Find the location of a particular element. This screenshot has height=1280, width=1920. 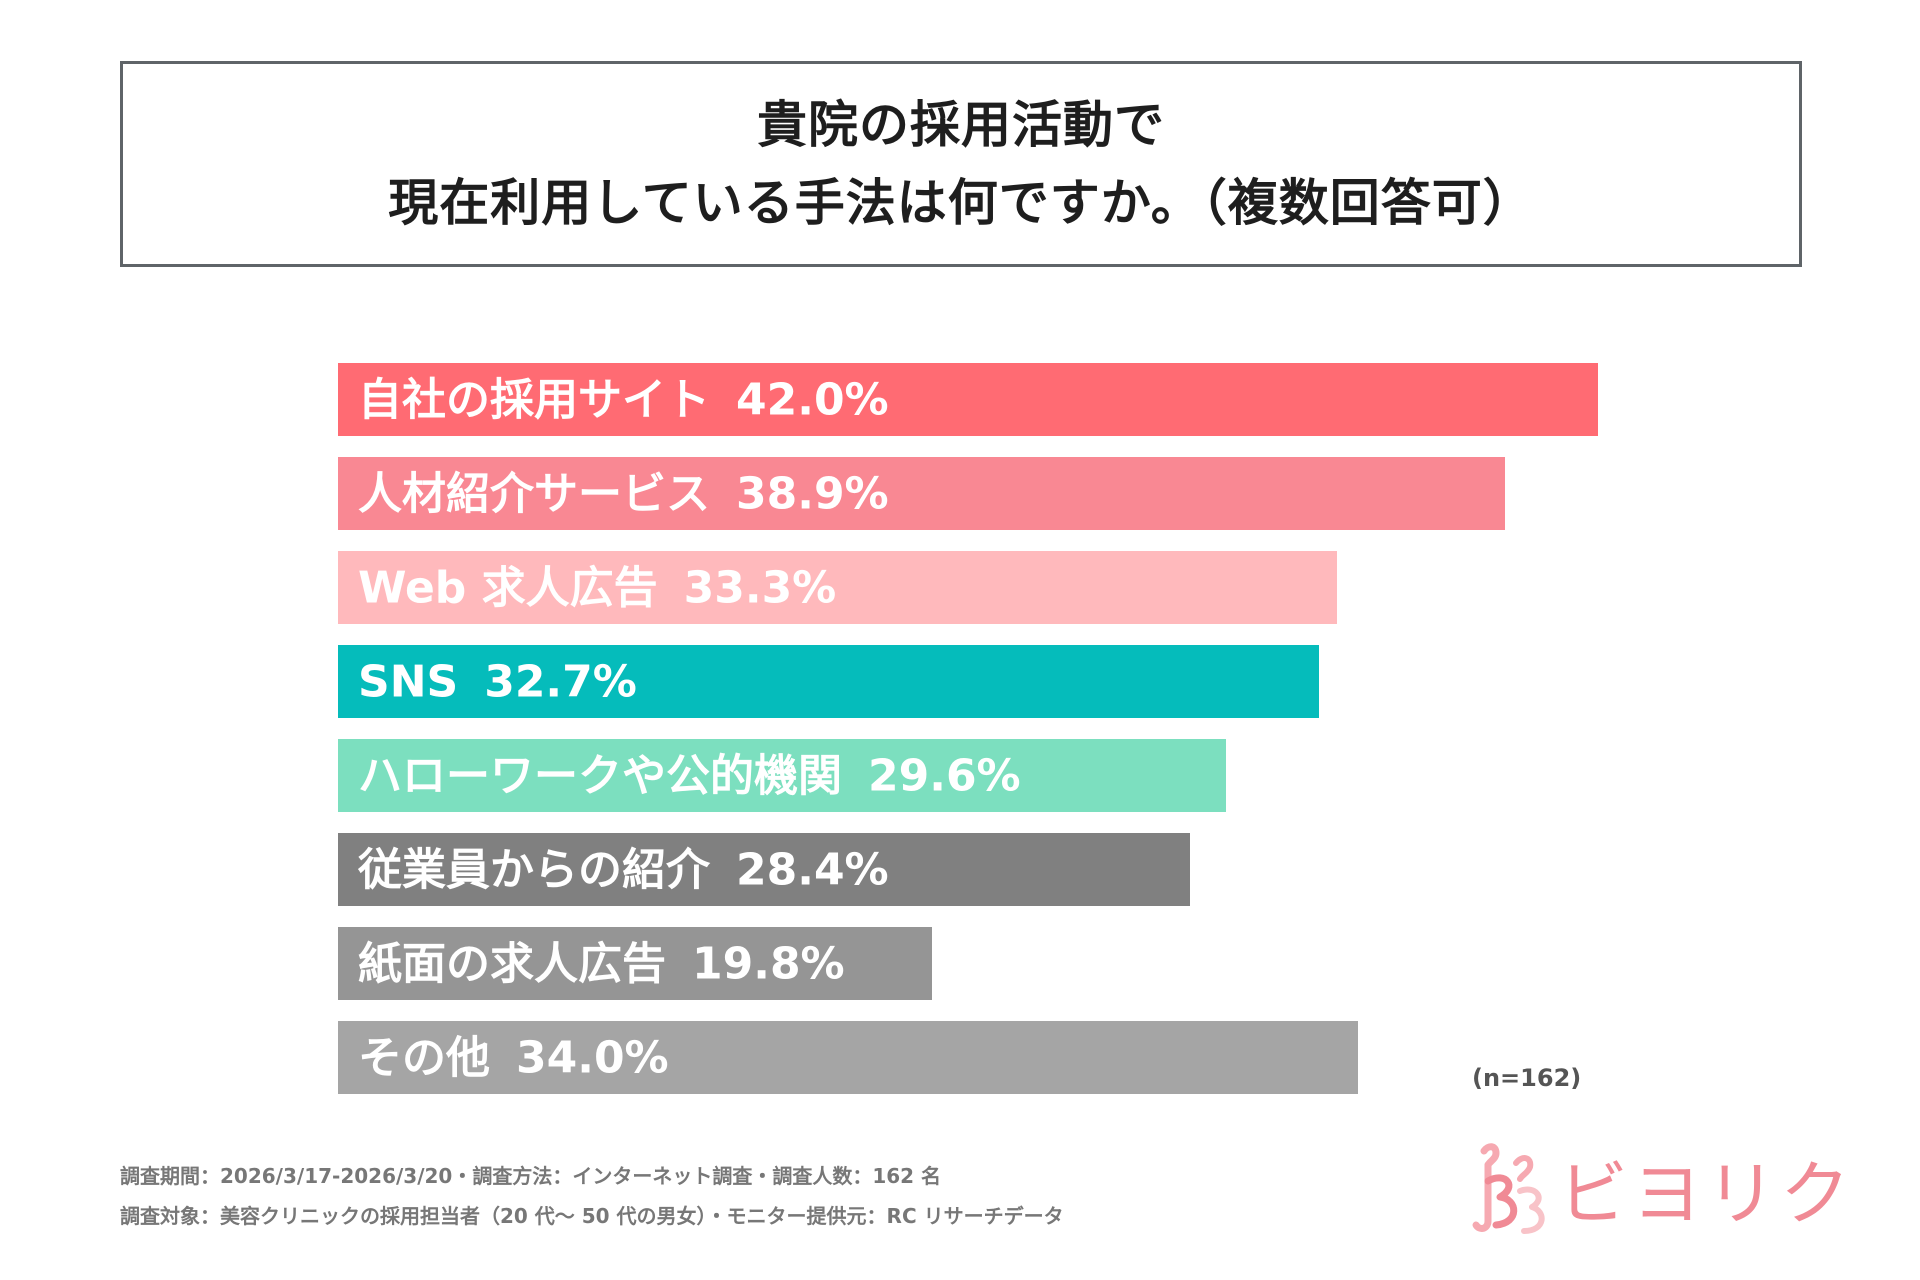

bar-label-4: SNS 32.7% is located at coordinates (497, 681).